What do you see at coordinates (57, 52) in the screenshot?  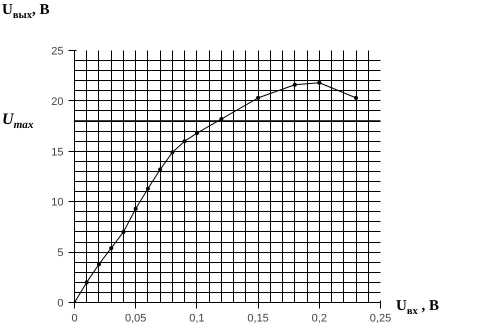 I see `y-tick-label: 25` at bounding box center [57, 52].